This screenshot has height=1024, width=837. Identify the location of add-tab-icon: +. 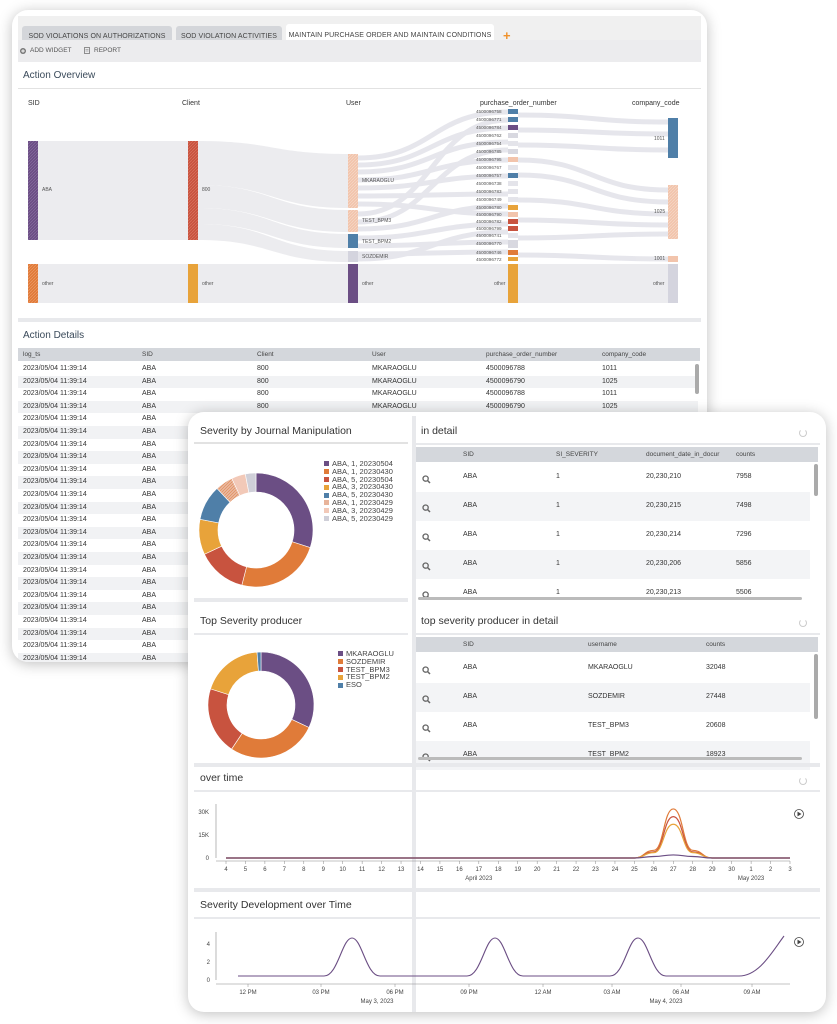
(507, 35).